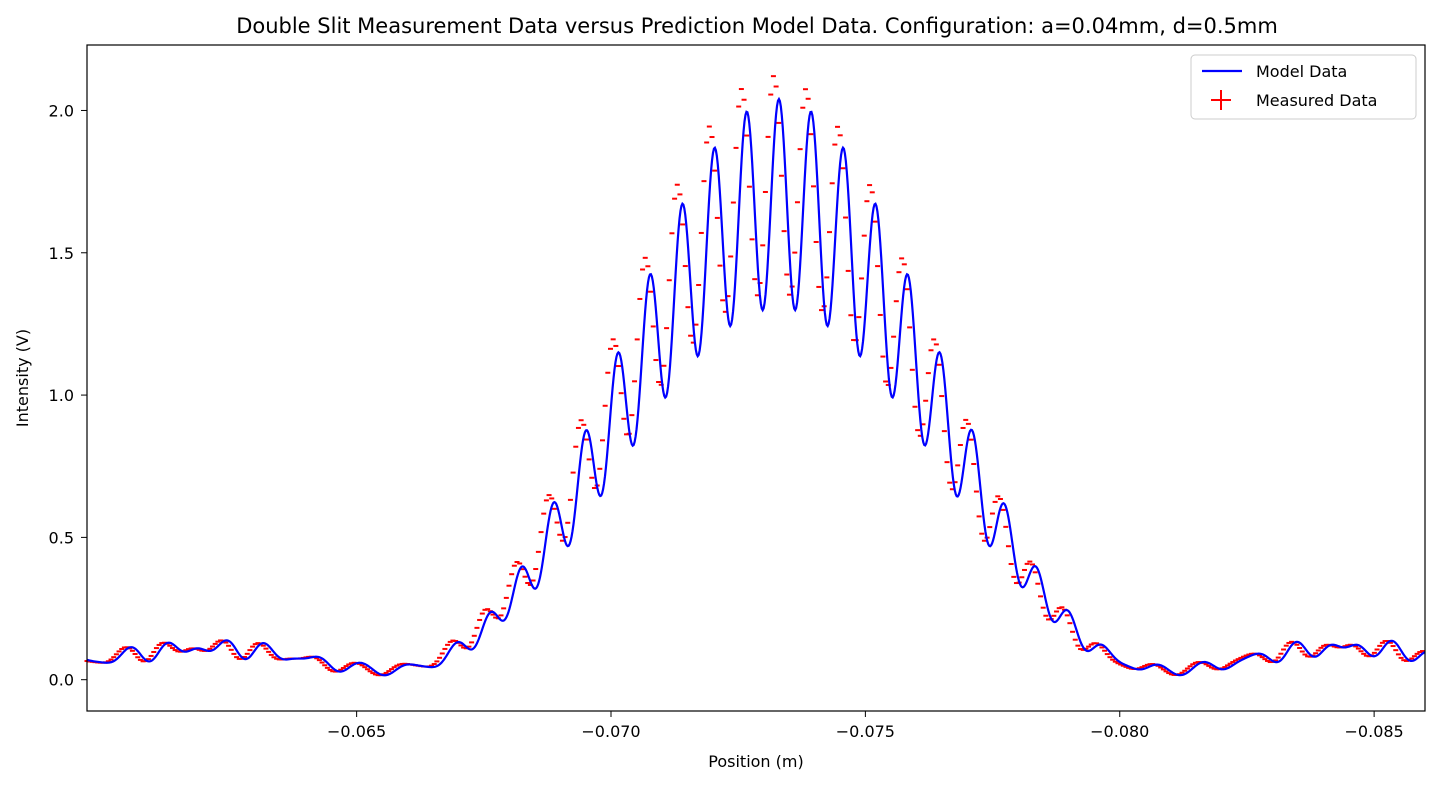 Image resolution: width=1440 pixels, height=785 pixels. I want to click on legend-measured-label: Measured Data, so click(1316, 100).